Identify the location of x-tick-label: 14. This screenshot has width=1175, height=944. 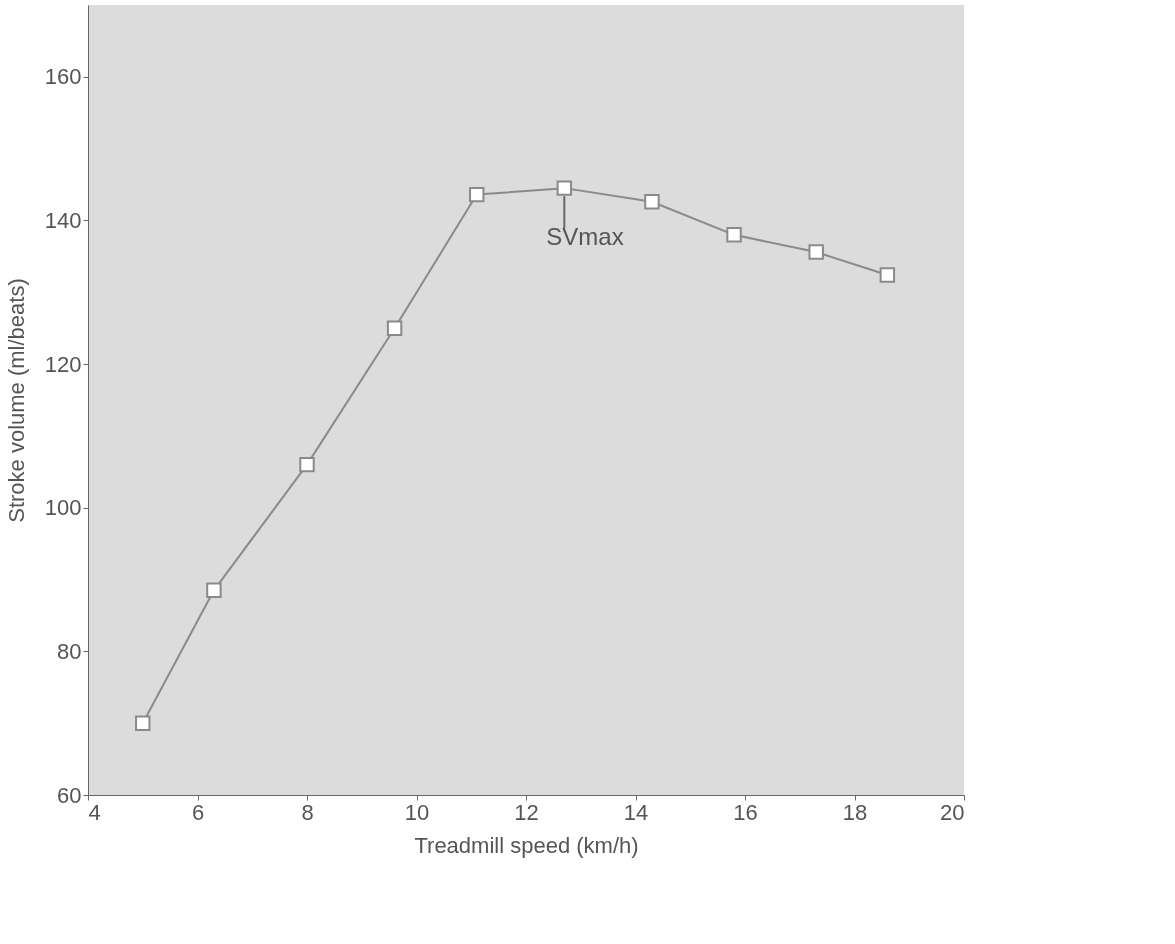
(636, 812).